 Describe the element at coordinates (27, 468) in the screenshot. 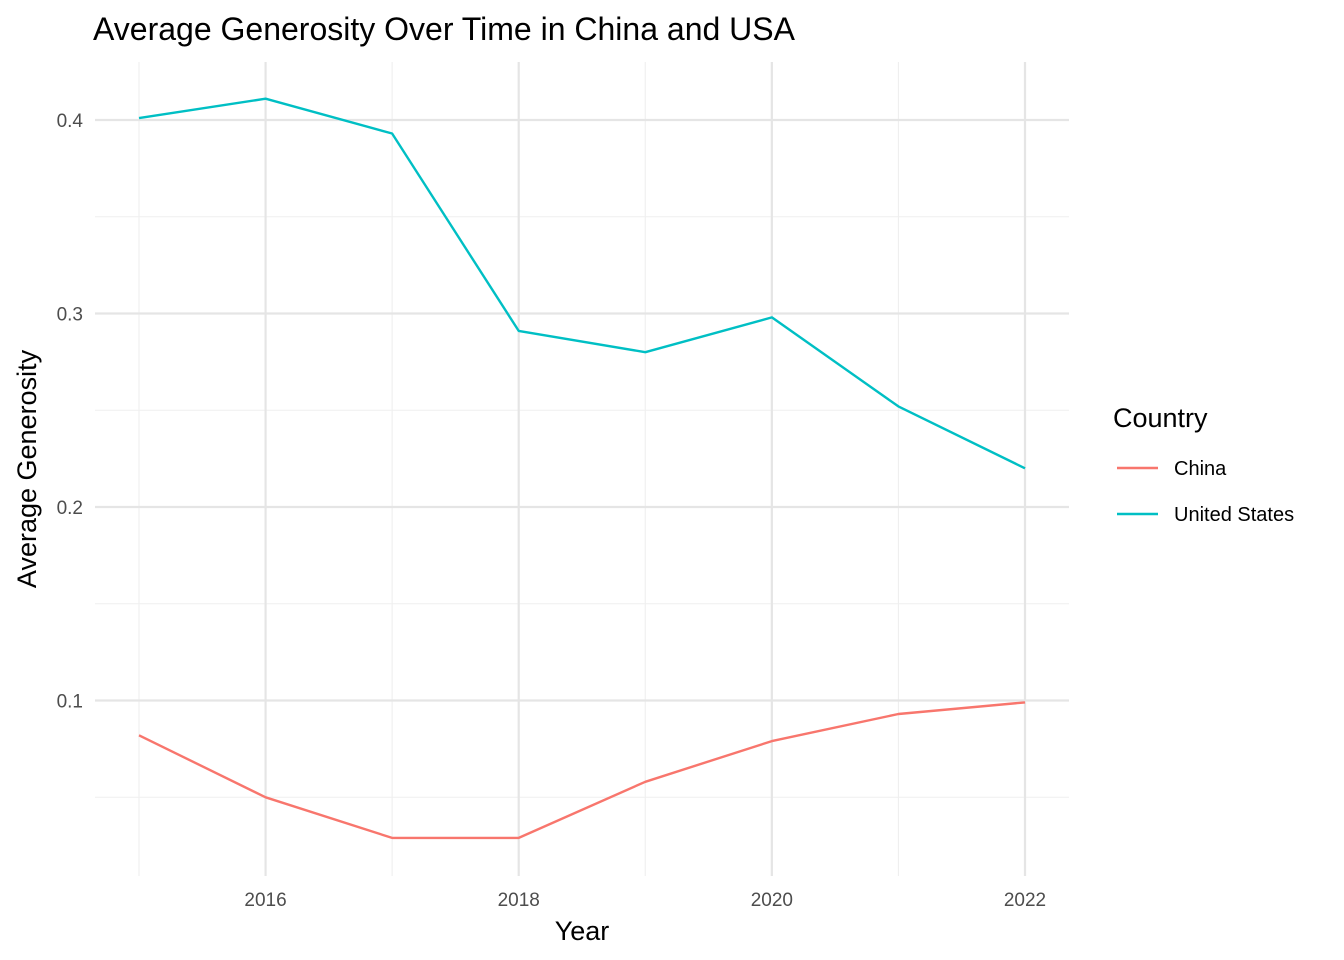

I see `y-axis-title: Average Generosity` at that location.